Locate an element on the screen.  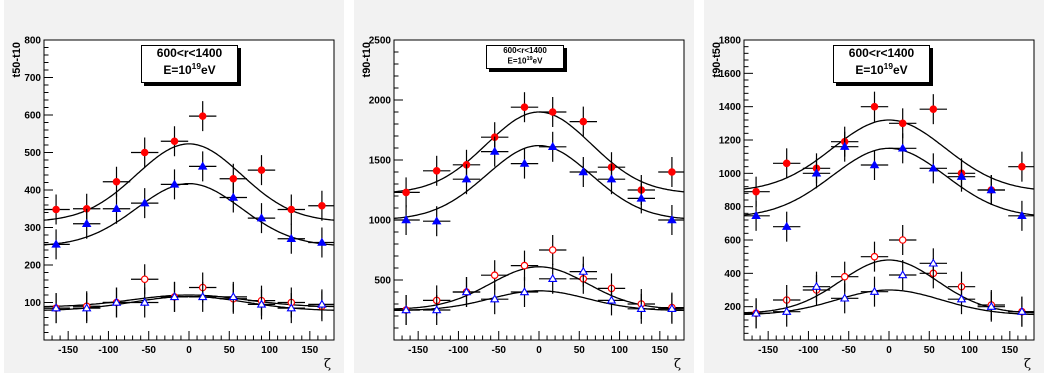
y-tick-label: 500 is located at coordinates (32, 153).